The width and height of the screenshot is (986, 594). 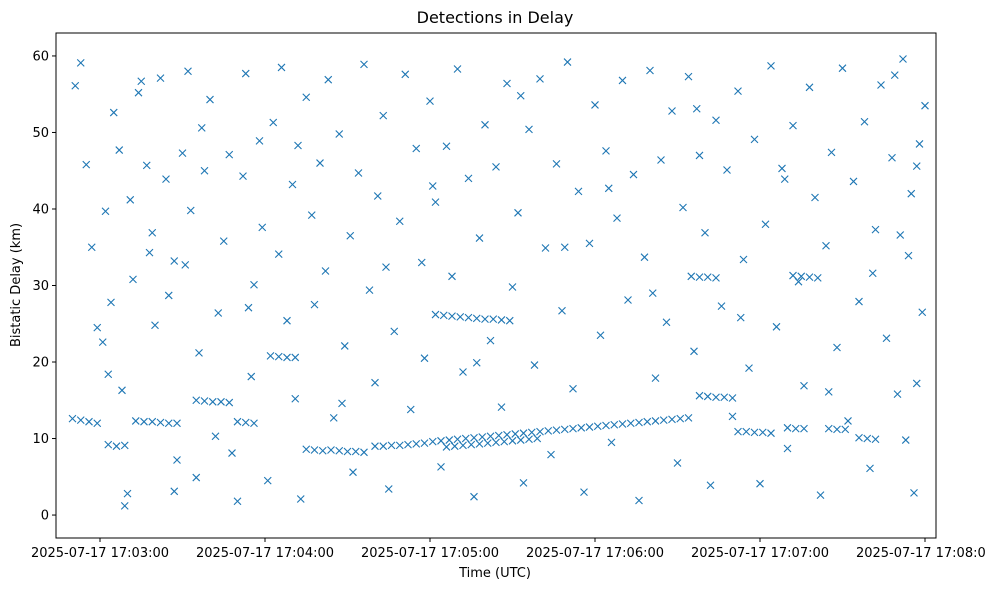 I want to click on y-axis-label: Bistatic Delay (km), so click(x=16, y=285).